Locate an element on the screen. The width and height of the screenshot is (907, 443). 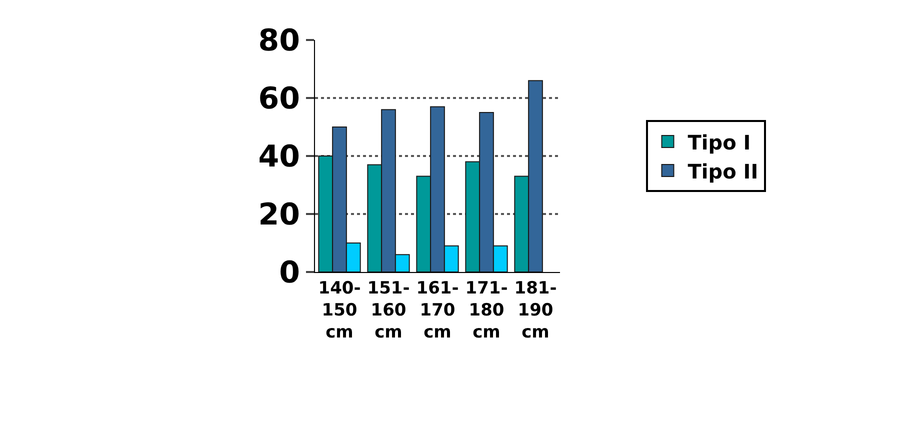
y-tick-label: 0 is located at coordinates (289, 273).